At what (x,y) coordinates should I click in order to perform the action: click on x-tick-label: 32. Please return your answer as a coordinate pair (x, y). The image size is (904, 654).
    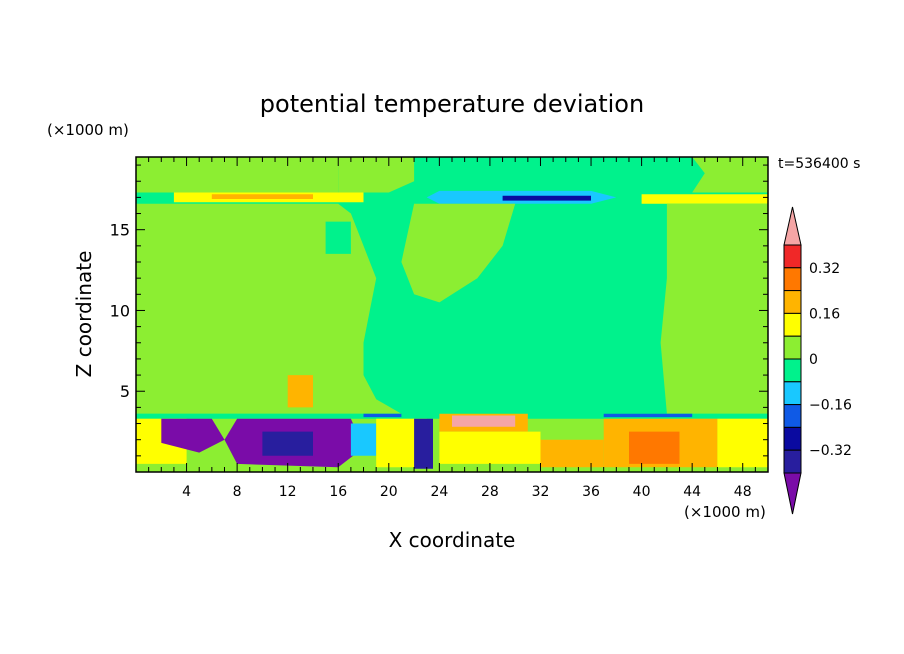
    Looking at the image, I should click on (541, 492).